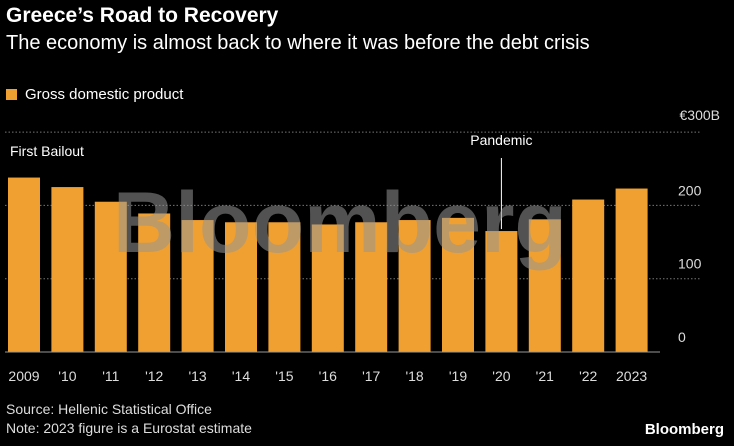 The height and width of the screenshot is (446, 734). Describe the element at coordinates (110, 276) in the screenshot. I see `bar-'11` at that location.